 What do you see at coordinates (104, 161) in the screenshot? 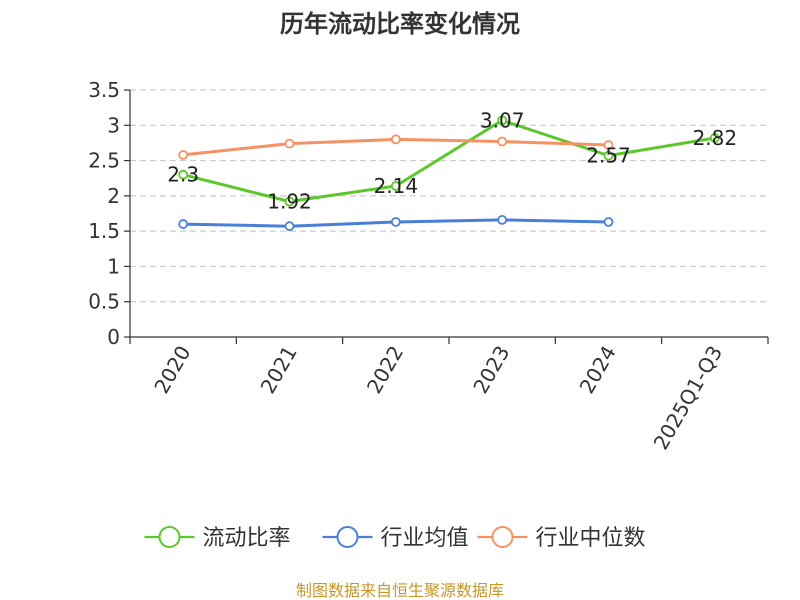
I see `y-tick-label: 2.5` at bounding box center [104, 161].